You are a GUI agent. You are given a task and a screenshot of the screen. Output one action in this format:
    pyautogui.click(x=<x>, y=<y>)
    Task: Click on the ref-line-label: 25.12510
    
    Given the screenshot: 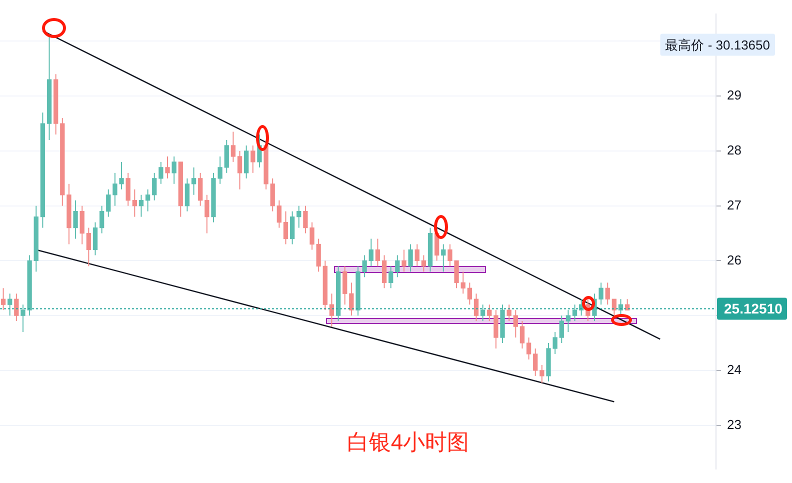 What is the action you would take?
    pyautogui.click(x=753, y=308)
    